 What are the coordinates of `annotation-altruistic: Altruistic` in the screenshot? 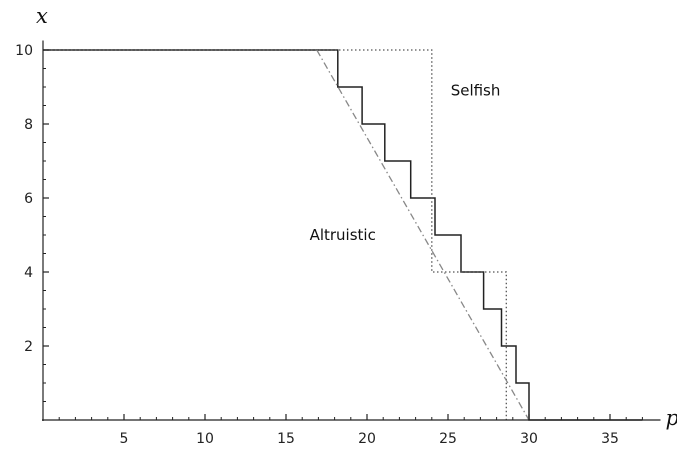 It's located at (343, 235).